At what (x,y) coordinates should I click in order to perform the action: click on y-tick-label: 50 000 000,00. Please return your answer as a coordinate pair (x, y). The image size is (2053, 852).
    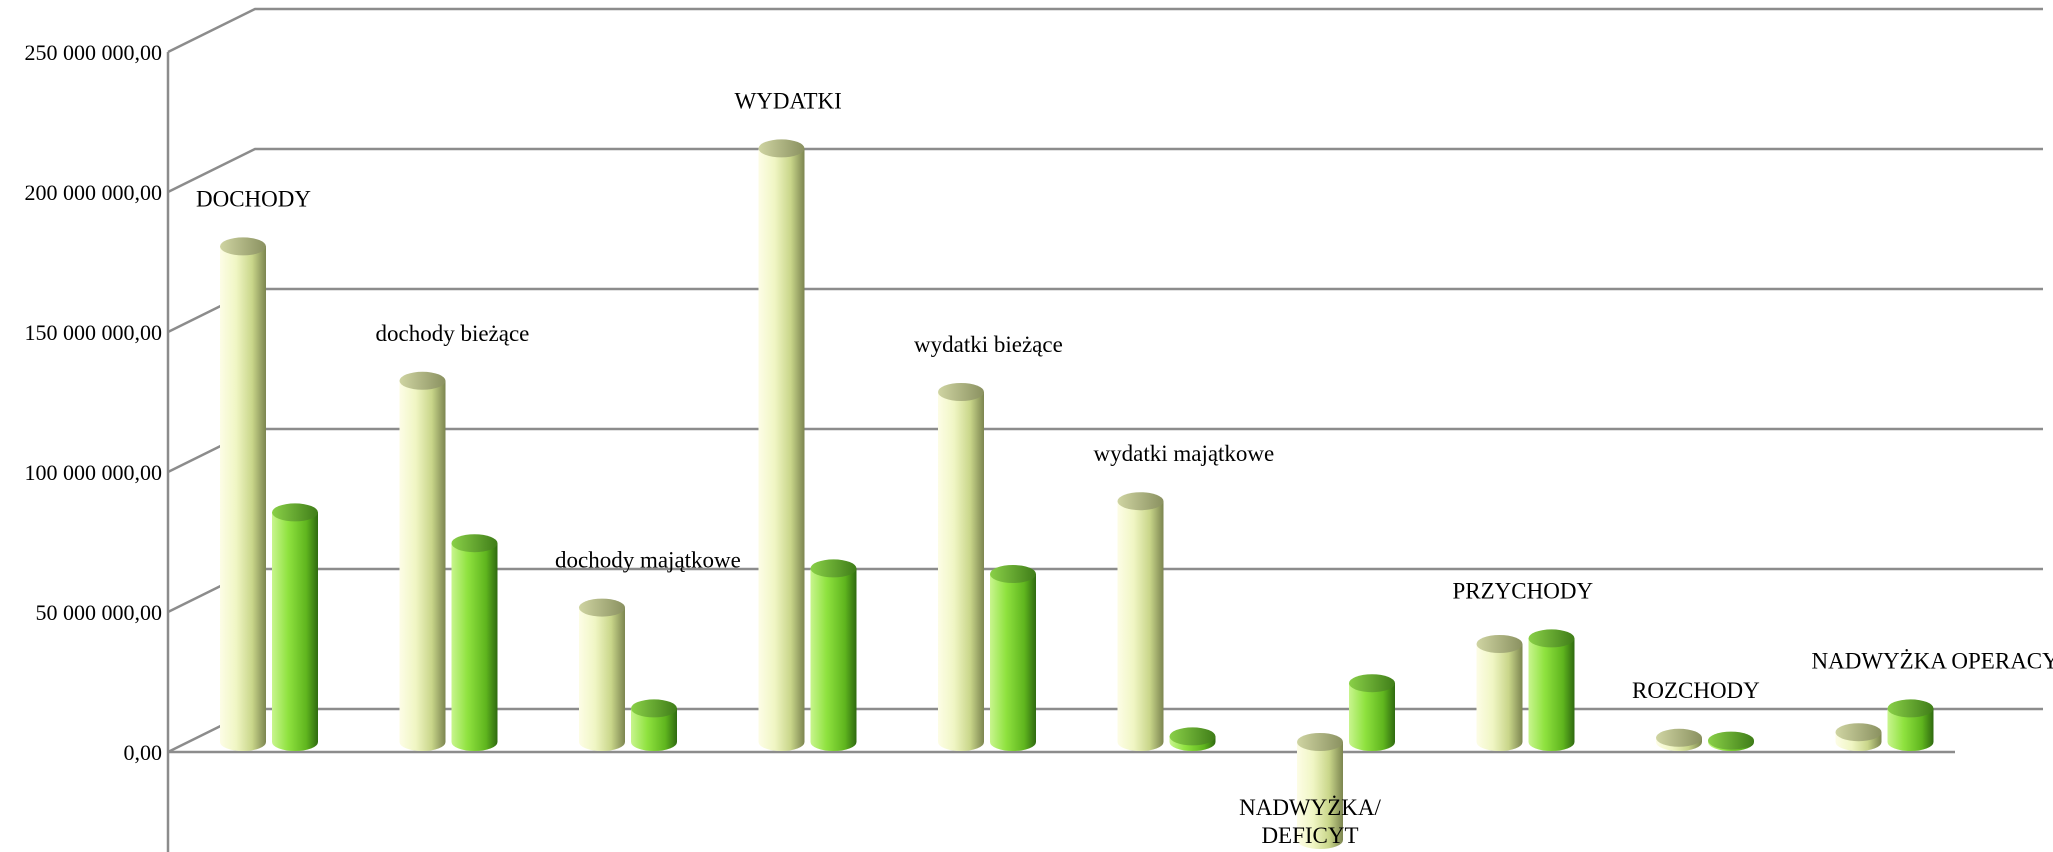
    Looking at the image, I should click on (99, 612).